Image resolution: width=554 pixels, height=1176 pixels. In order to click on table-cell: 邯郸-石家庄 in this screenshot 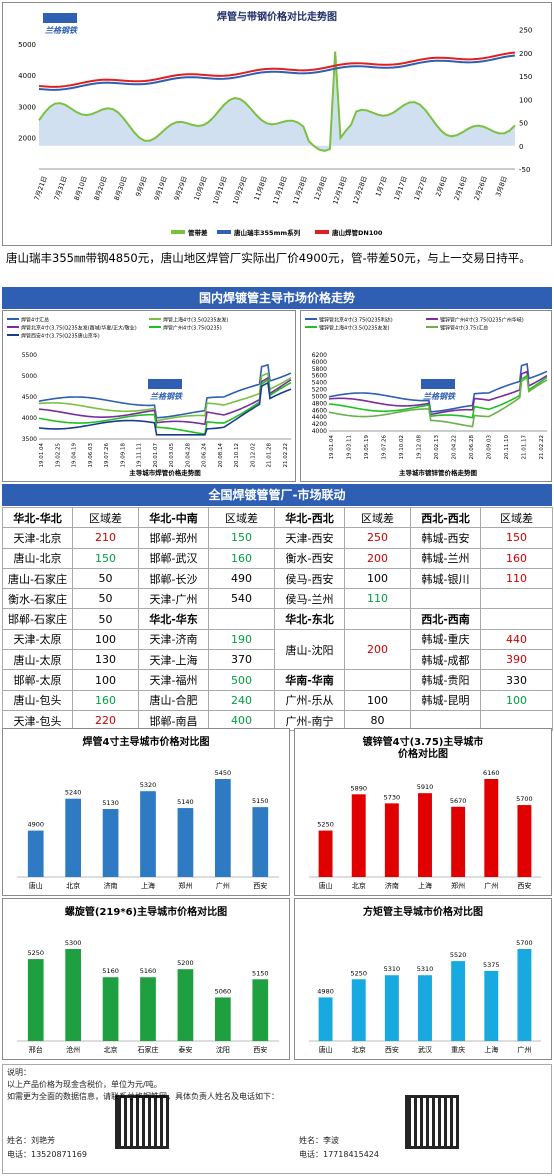, I will do `click(37, 619)`.